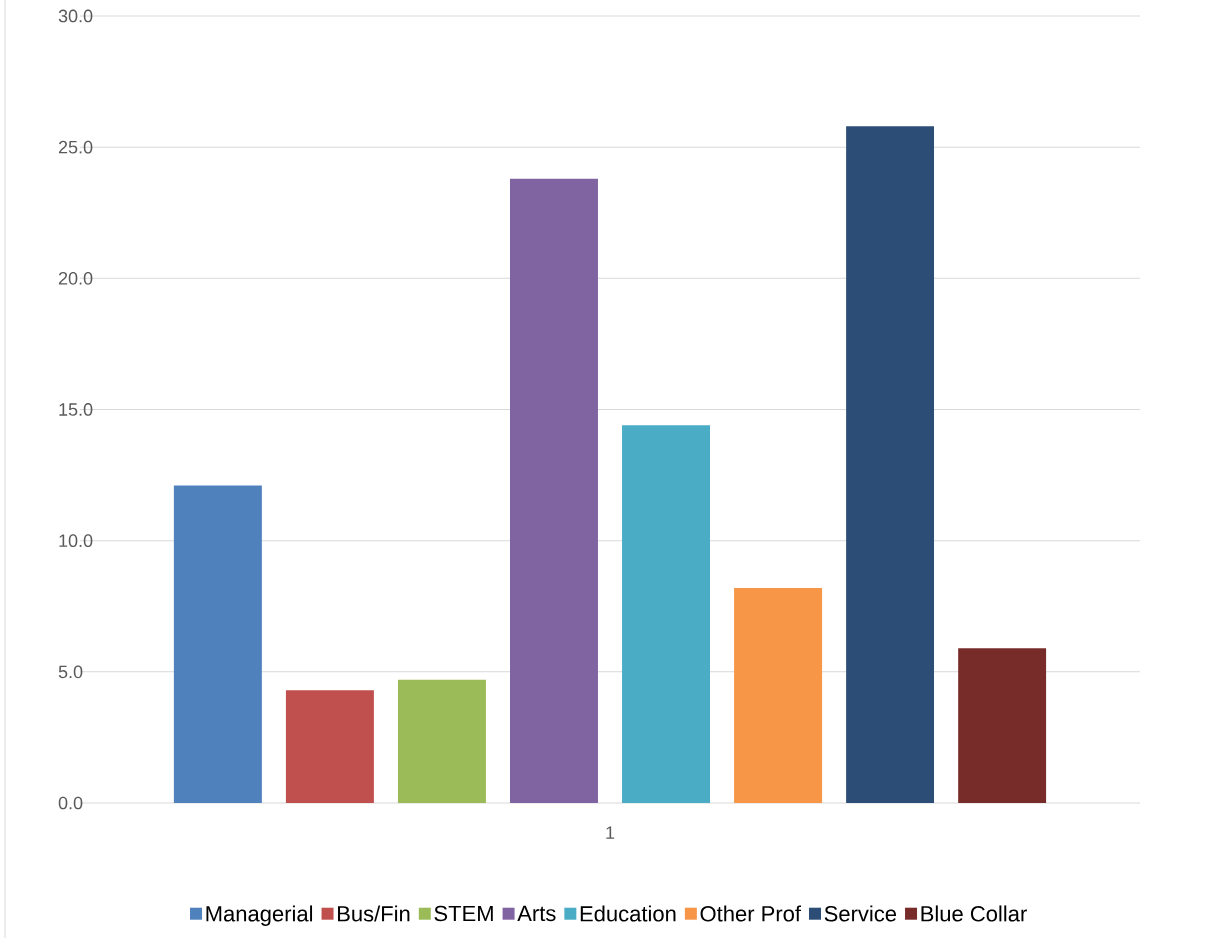  I want to click on y-tick-label: 10.0, so click(76, 541).